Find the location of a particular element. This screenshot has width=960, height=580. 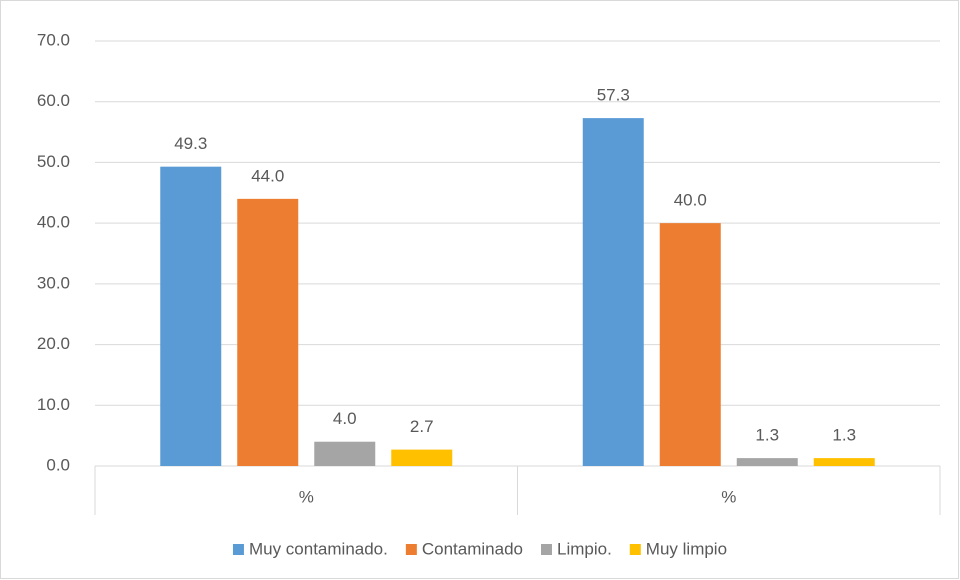

y-tick-label: 20.0 is located at coordinates (53, 343).